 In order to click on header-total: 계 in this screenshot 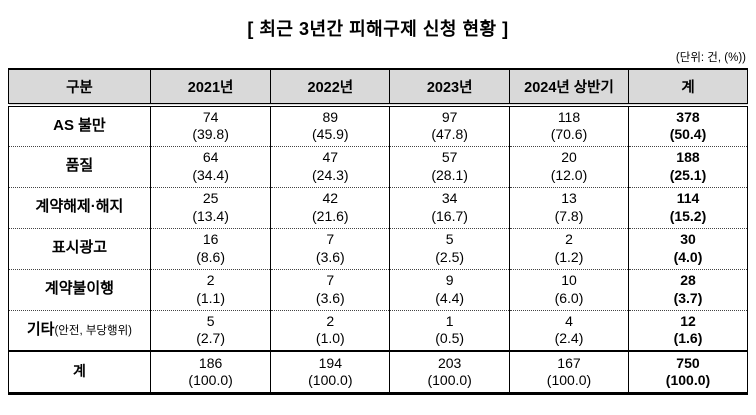, I will do `click(688, 87)`.